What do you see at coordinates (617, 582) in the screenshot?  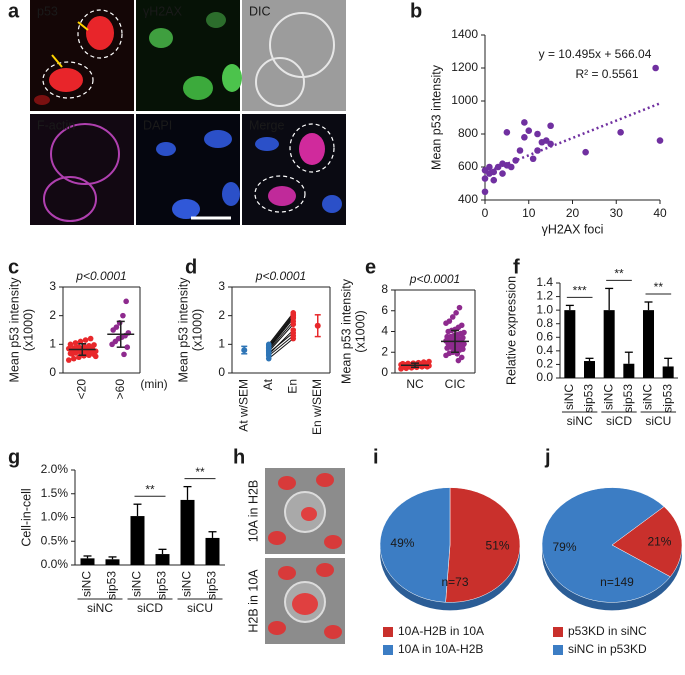 I see `sample-size: n=149` at bounding box center [617, 582].